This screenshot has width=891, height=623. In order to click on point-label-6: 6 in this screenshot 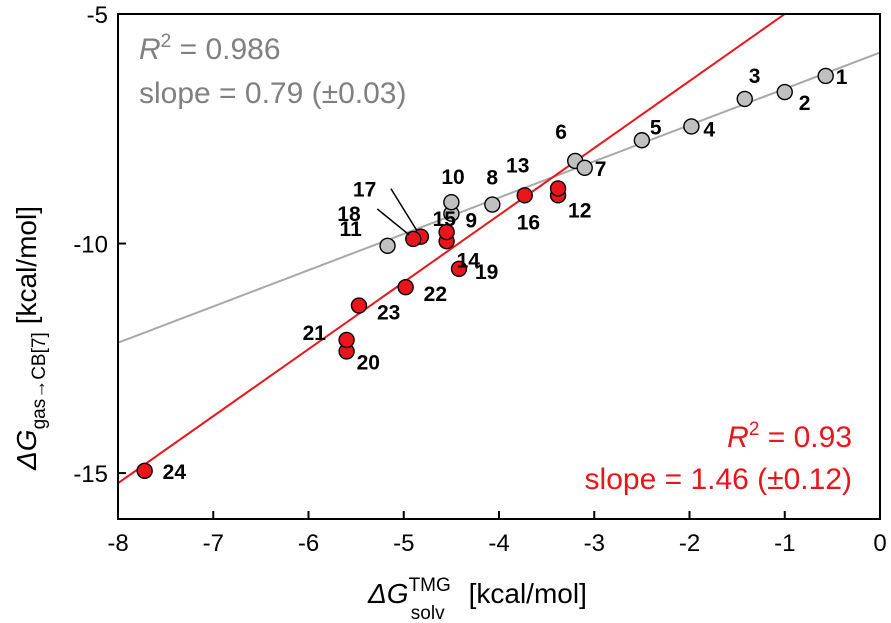, I will do `click(561, 132)`.